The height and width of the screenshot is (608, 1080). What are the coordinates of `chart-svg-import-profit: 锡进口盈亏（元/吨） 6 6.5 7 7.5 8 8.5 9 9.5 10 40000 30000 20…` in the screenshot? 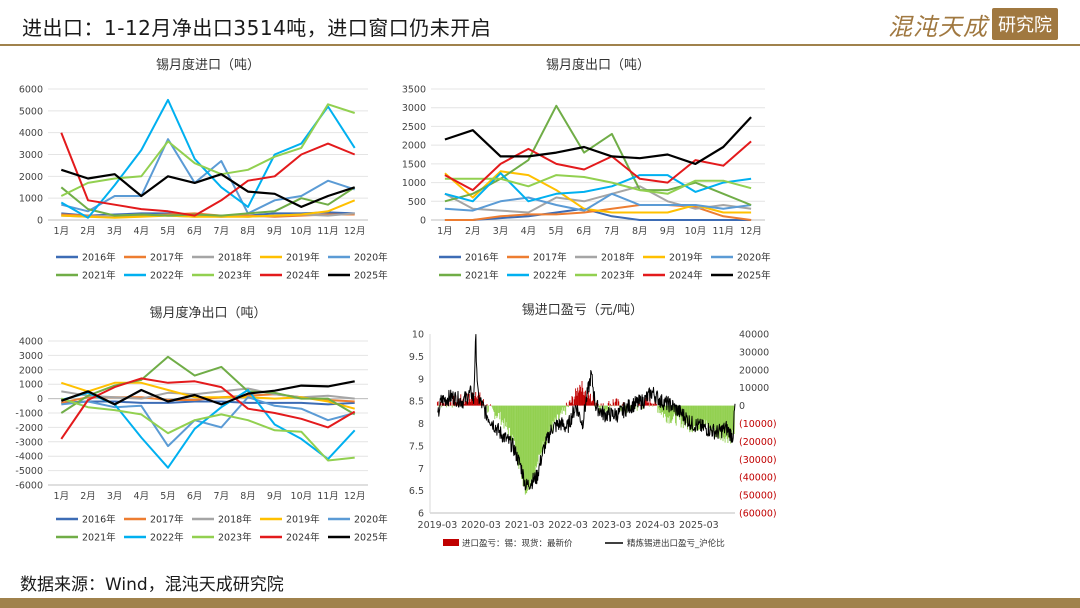 It's located at (593, 426).